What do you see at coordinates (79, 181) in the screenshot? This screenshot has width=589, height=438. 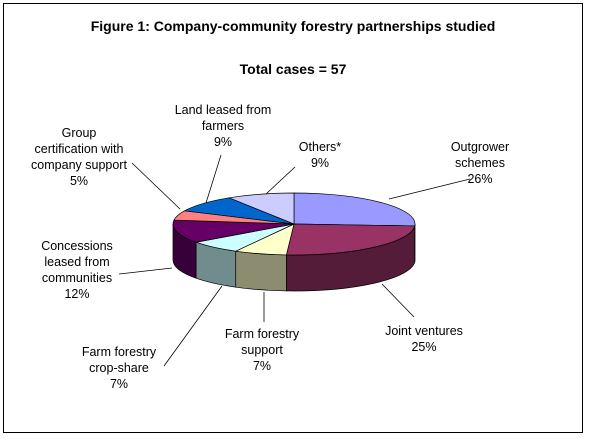 I see `slice-label-line: 5%` at bounding box center [79, 181].